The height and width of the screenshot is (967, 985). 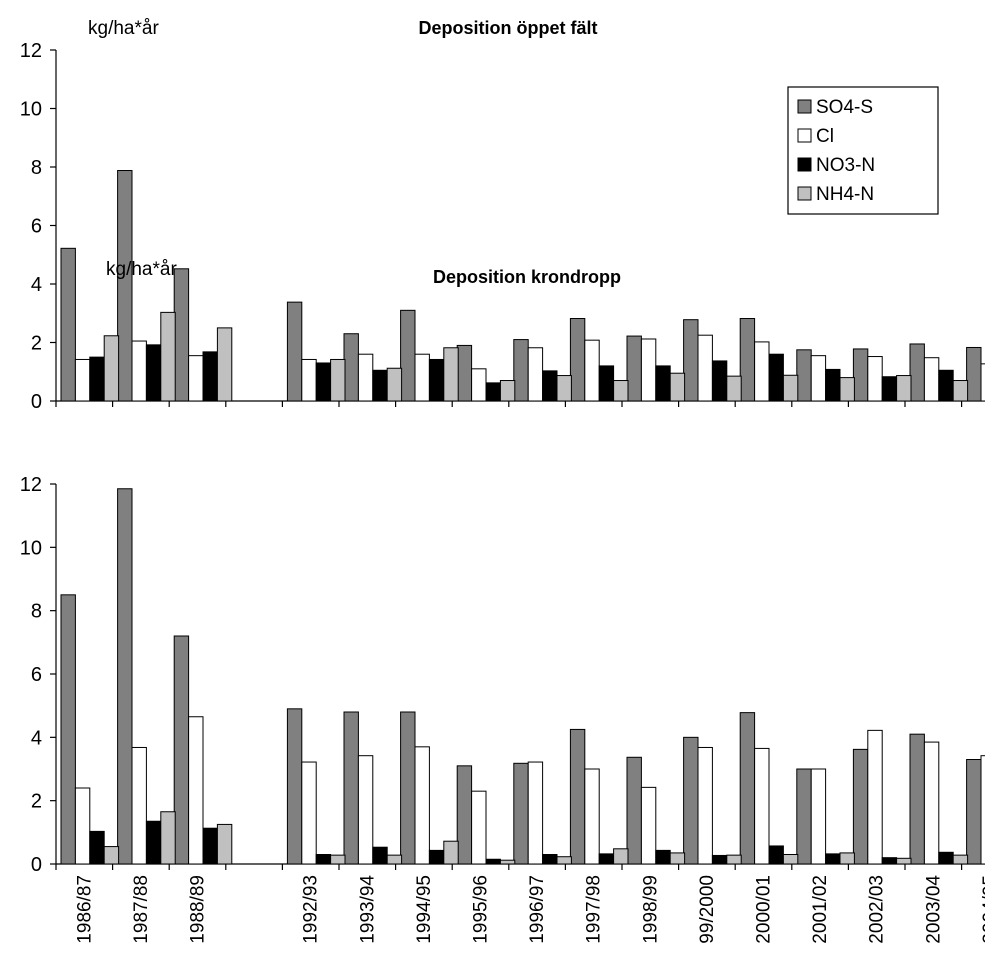 I want to click on x-category-label: 1997/98, so click(x=594, y=909).